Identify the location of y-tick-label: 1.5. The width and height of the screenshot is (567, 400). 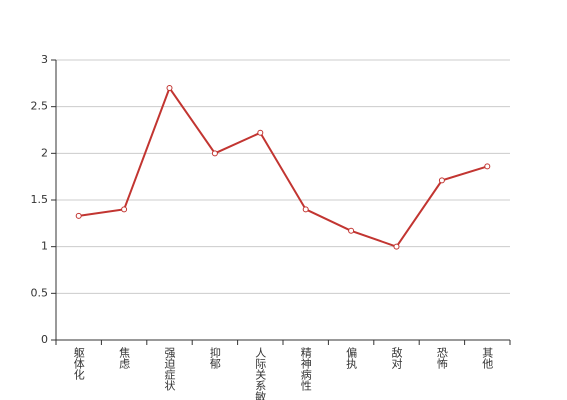
(40, 199).